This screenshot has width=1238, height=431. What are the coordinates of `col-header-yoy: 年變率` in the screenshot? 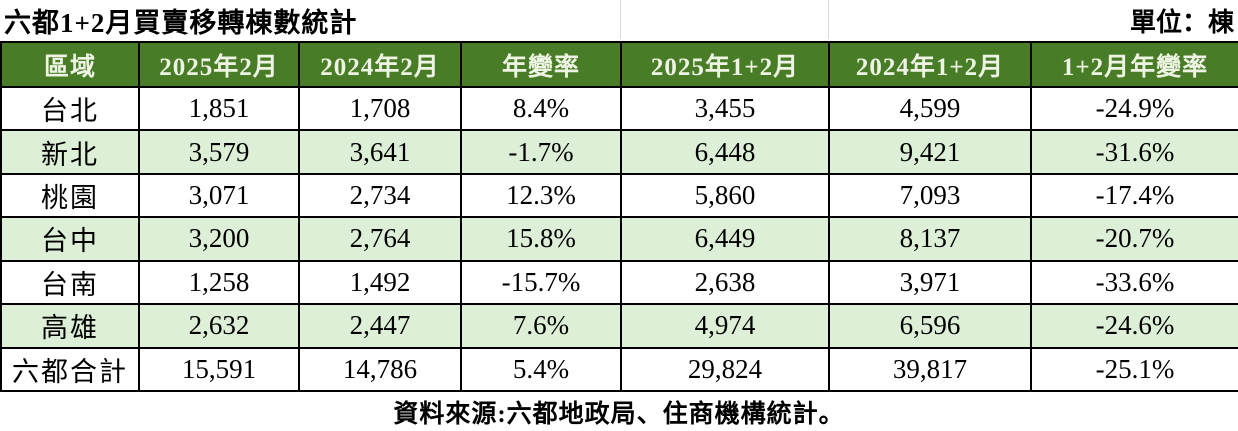 It's located at (541, 64).